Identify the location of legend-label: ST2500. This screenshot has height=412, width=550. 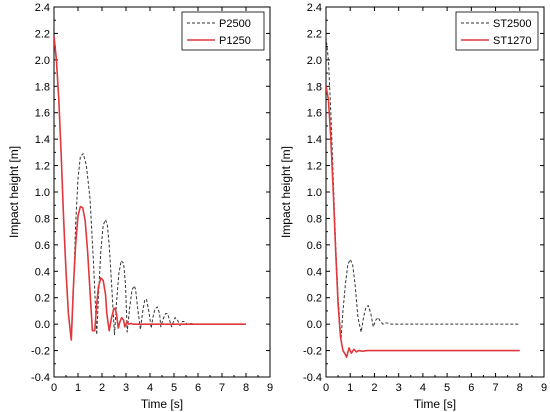
(512, 24).